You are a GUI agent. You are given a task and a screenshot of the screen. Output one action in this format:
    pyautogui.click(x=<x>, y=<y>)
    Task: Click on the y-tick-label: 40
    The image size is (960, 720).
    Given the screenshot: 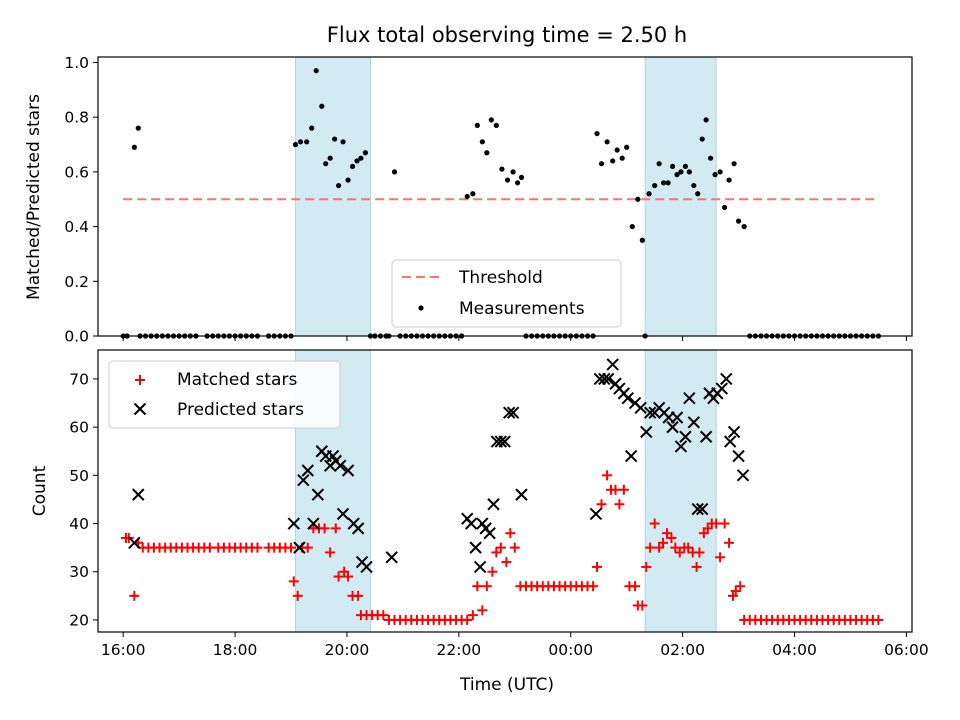 What is the action you would take?
    pyautogui.click(x=79, y=524)
    